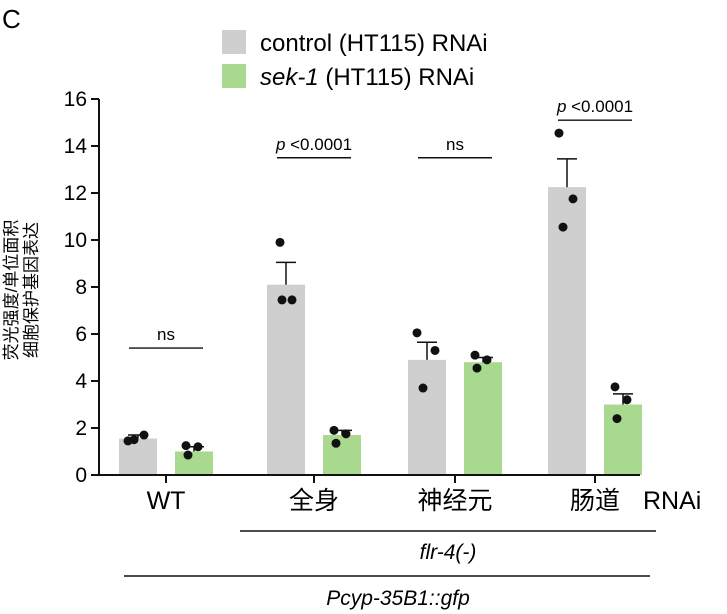 The image size is (727, 614). What do you see at coordinates (75, 193) in the screenshot?
I see `y-tick-label-12: 12` at bounding box center [75, 193].